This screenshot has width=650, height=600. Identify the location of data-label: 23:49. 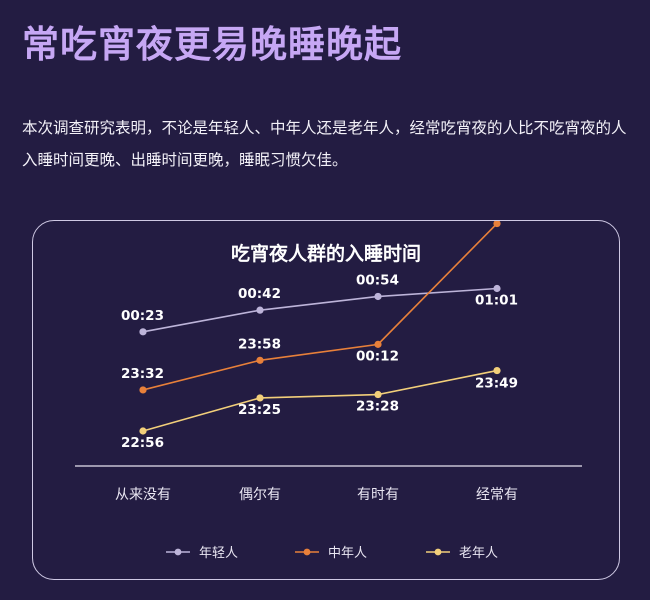
(496, 384).